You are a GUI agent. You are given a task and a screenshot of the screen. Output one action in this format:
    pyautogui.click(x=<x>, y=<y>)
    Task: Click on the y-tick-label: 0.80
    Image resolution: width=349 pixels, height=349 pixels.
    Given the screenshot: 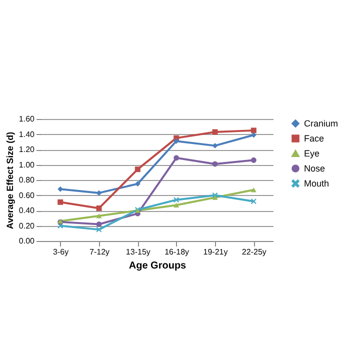 What is the action you would take?
    pyautogui.click(x=27, y=180)
    